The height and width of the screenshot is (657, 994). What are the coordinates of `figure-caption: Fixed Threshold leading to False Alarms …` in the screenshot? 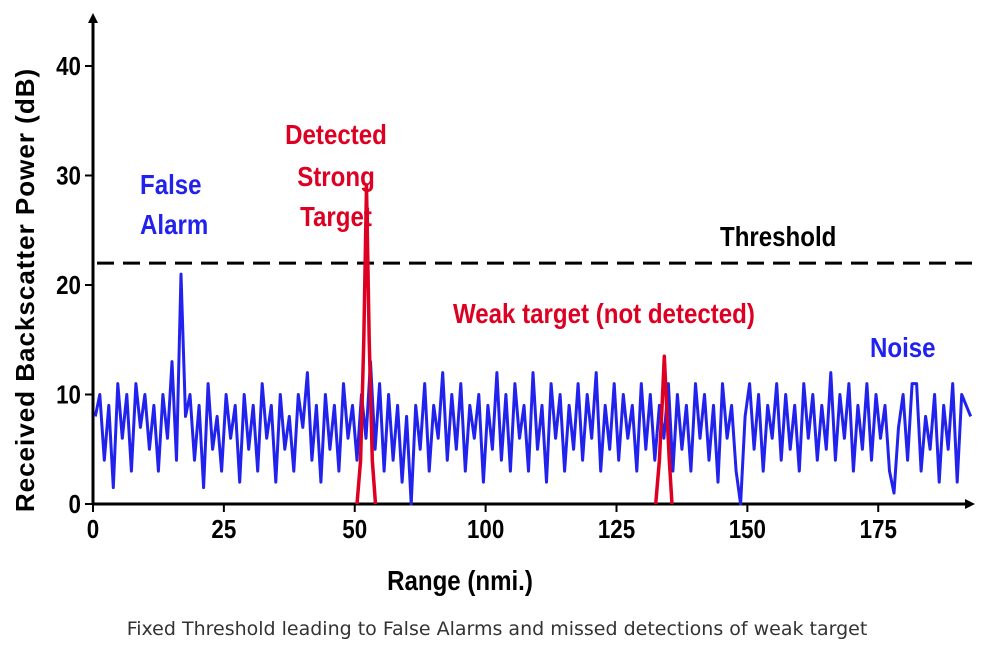 It's located at (497, 629).